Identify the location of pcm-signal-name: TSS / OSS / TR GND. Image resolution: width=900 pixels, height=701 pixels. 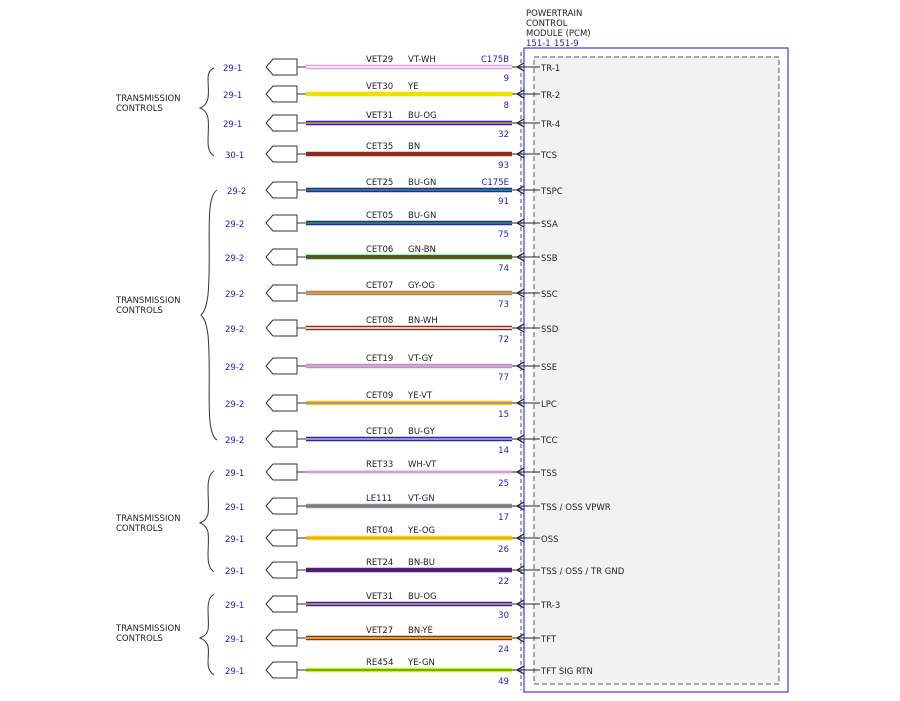
(582, 572).